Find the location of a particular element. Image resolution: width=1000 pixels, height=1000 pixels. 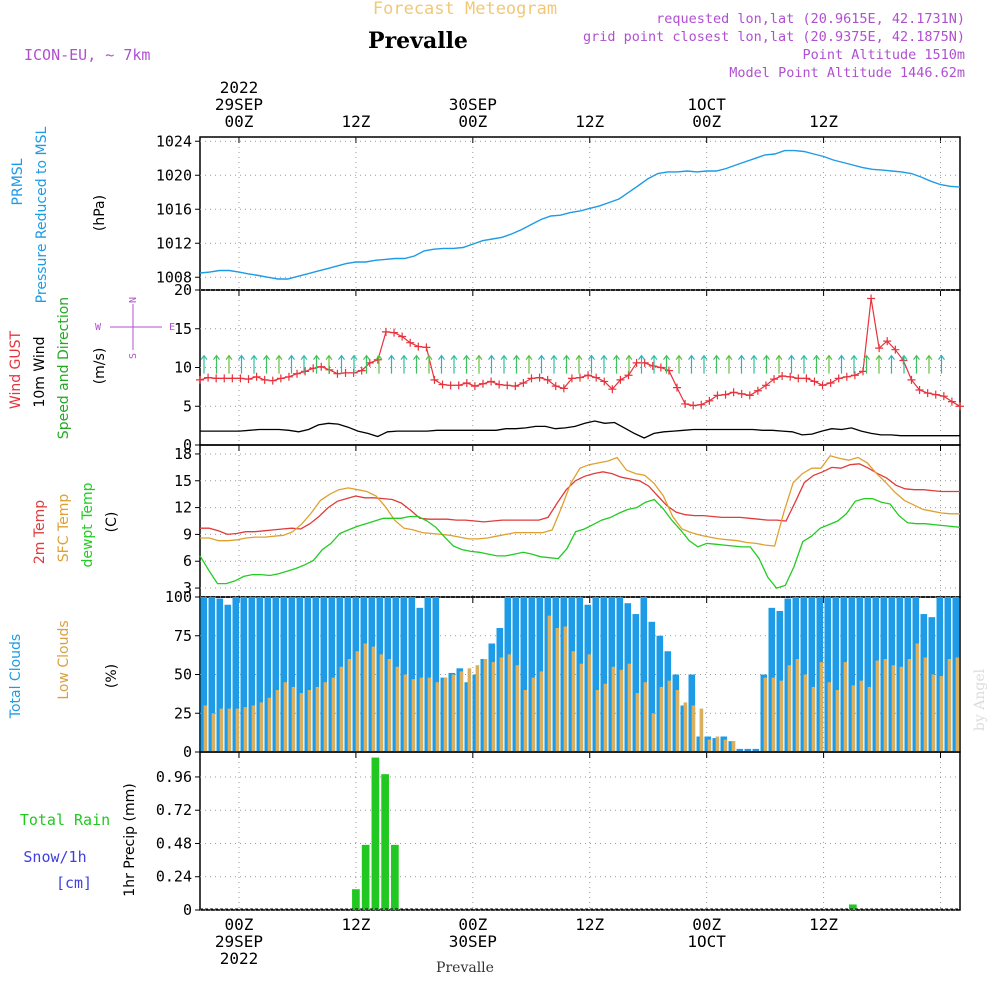

y-tick-label: 18 is located at coordinates (183, 454).